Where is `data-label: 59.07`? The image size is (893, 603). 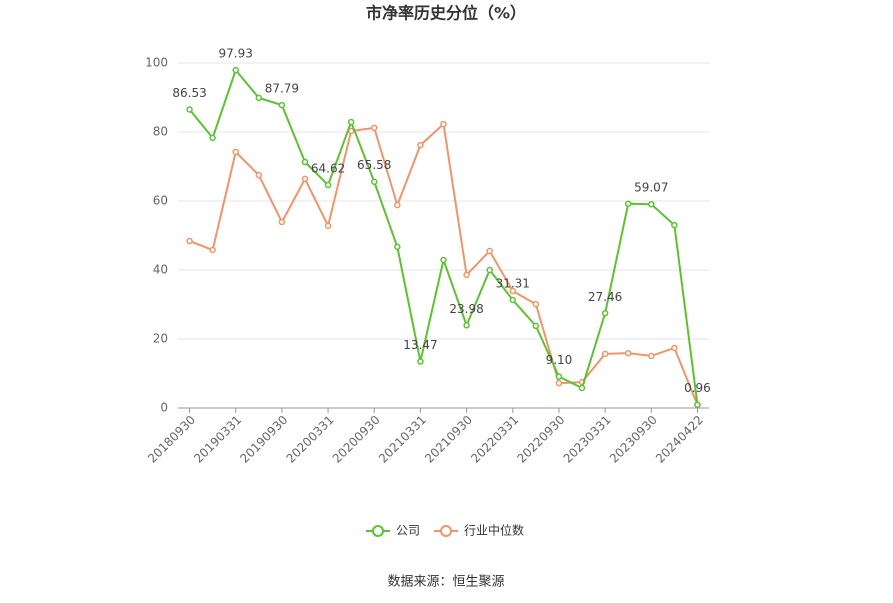 data-label: 59.07 is located at coordinates (651, 188).